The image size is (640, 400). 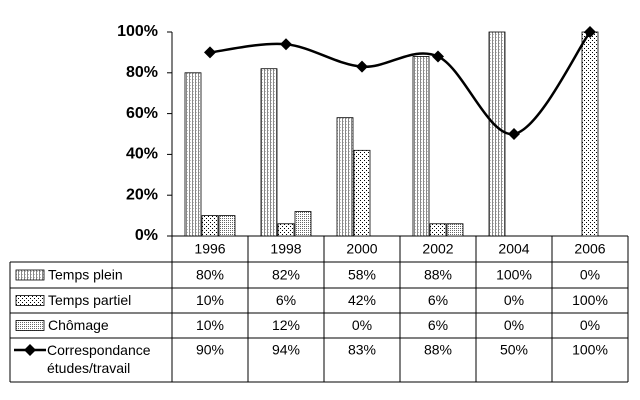 I want to click on x-tick-label: 1998, so click(x=285, y=249).